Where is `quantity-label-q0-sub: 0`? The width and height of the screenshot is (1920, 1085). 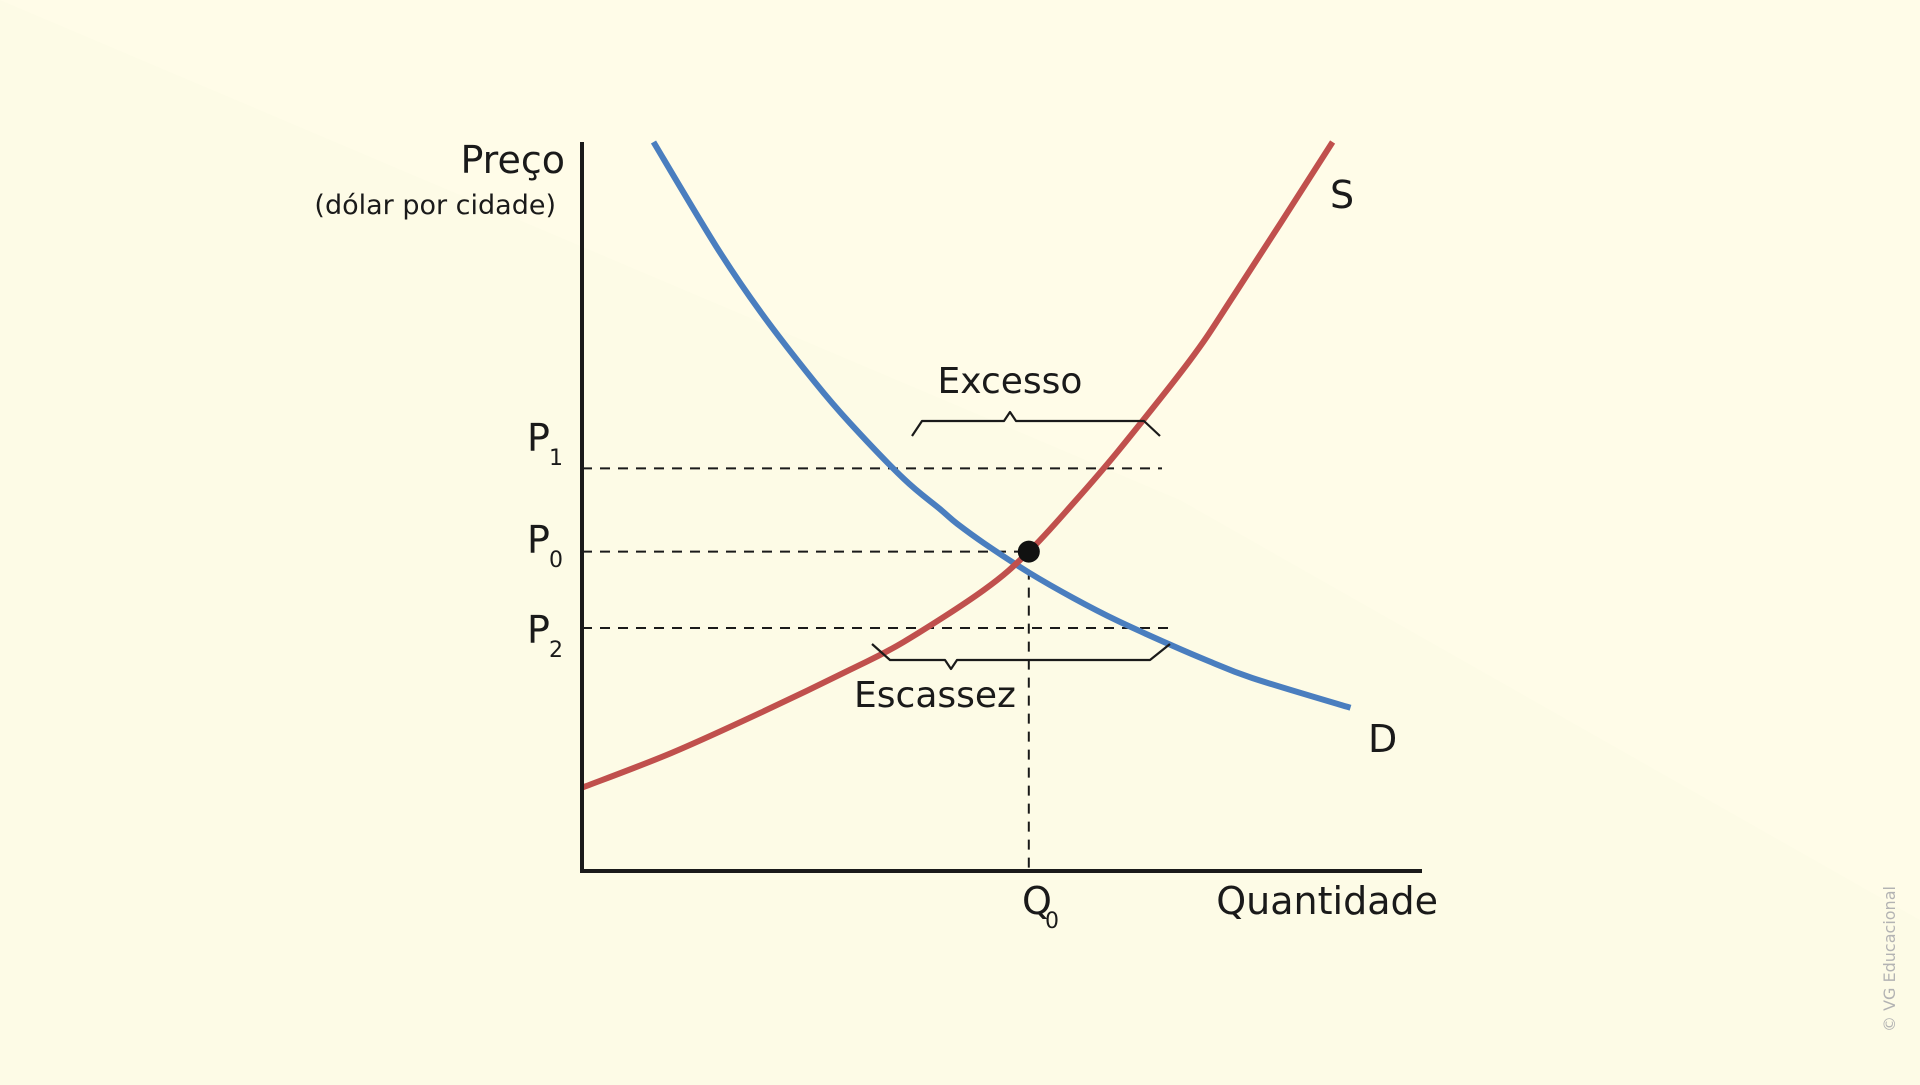
quantity-label-q0-sub: 0 is located at coordinates (1052, 921).